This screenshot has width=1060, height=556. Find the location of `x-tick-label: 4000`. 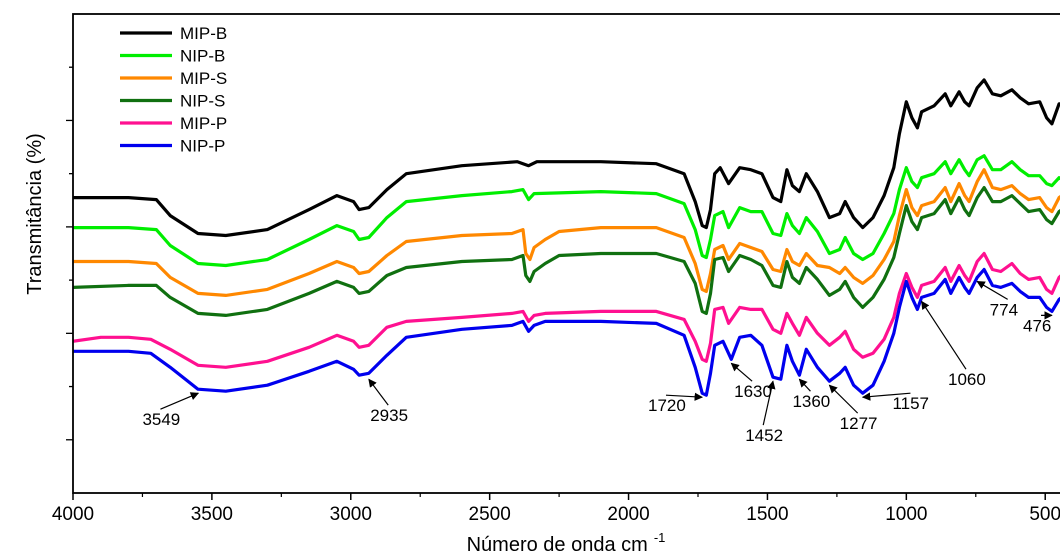

x-tick-label: 4000 is located at coordinates (73, 514).